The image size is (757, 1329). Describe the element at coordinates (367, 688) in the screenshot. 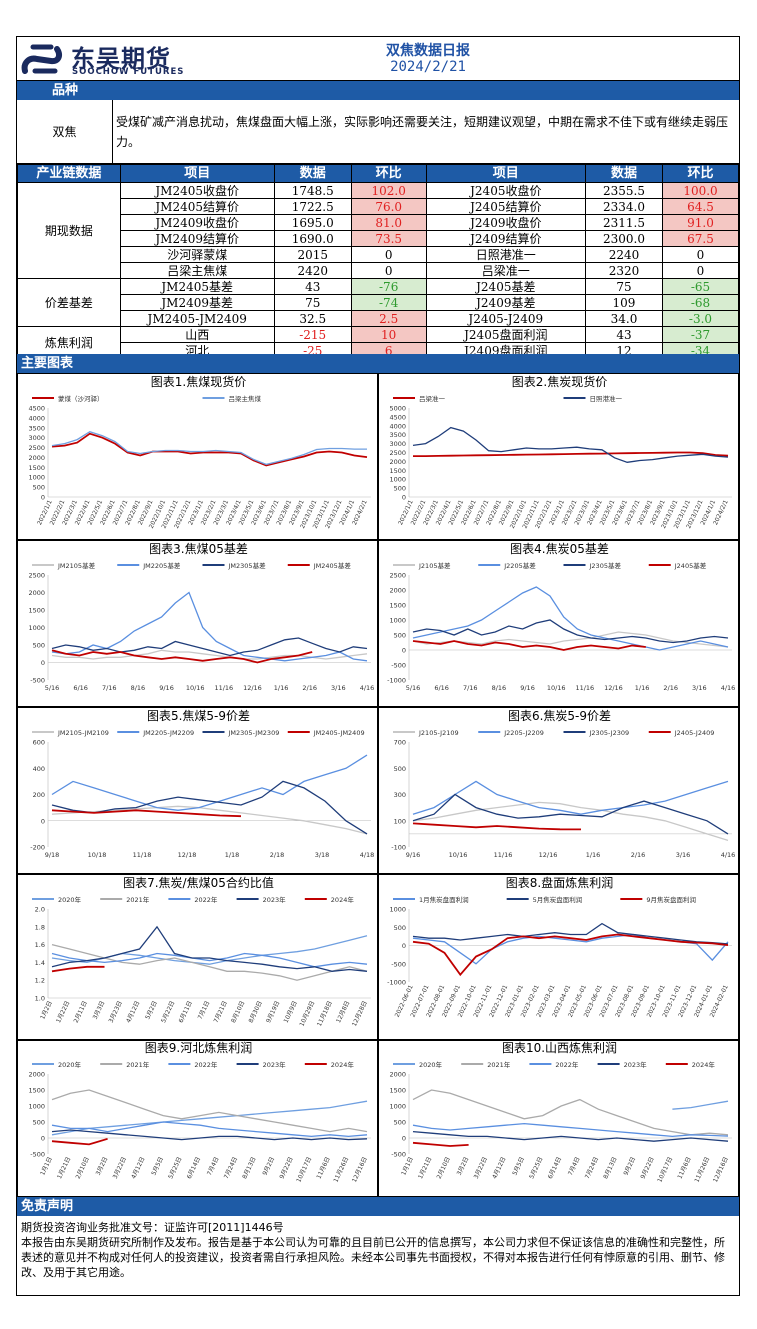

I see `x-tick-label: 4/16` at that location.